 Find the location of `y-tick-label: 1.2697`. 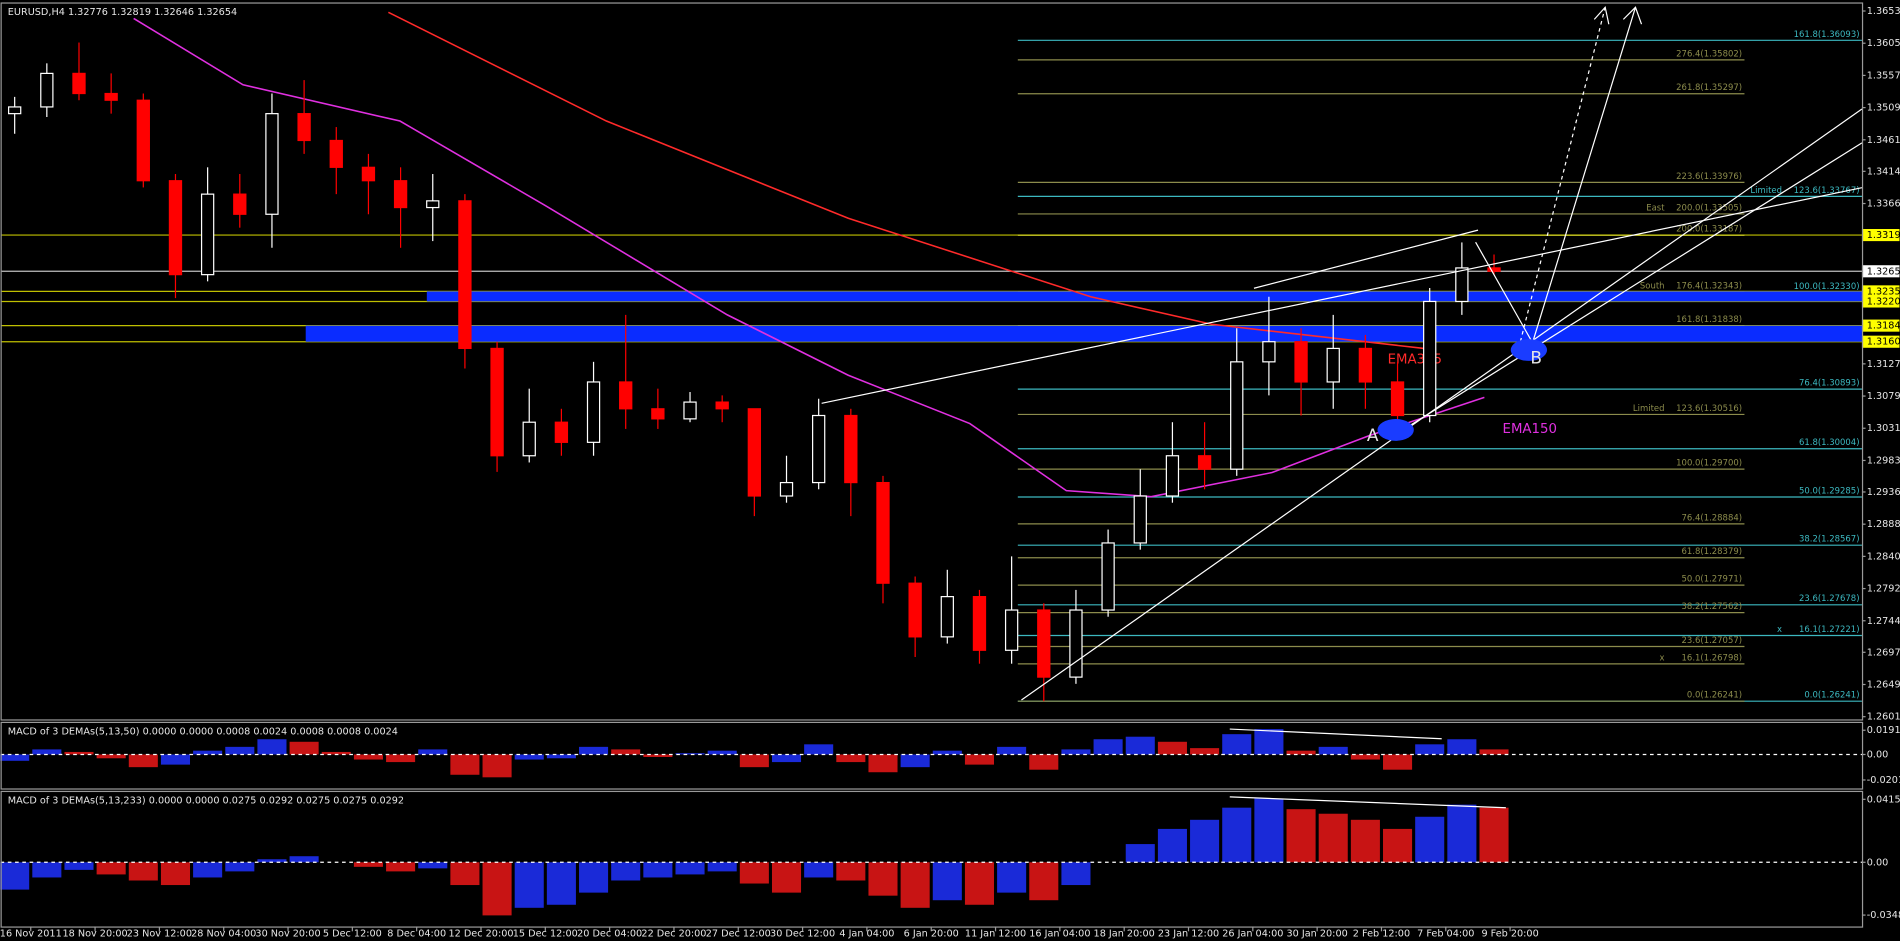

y-tick-label: 1.2697 is located at coordinates (1883, 652).